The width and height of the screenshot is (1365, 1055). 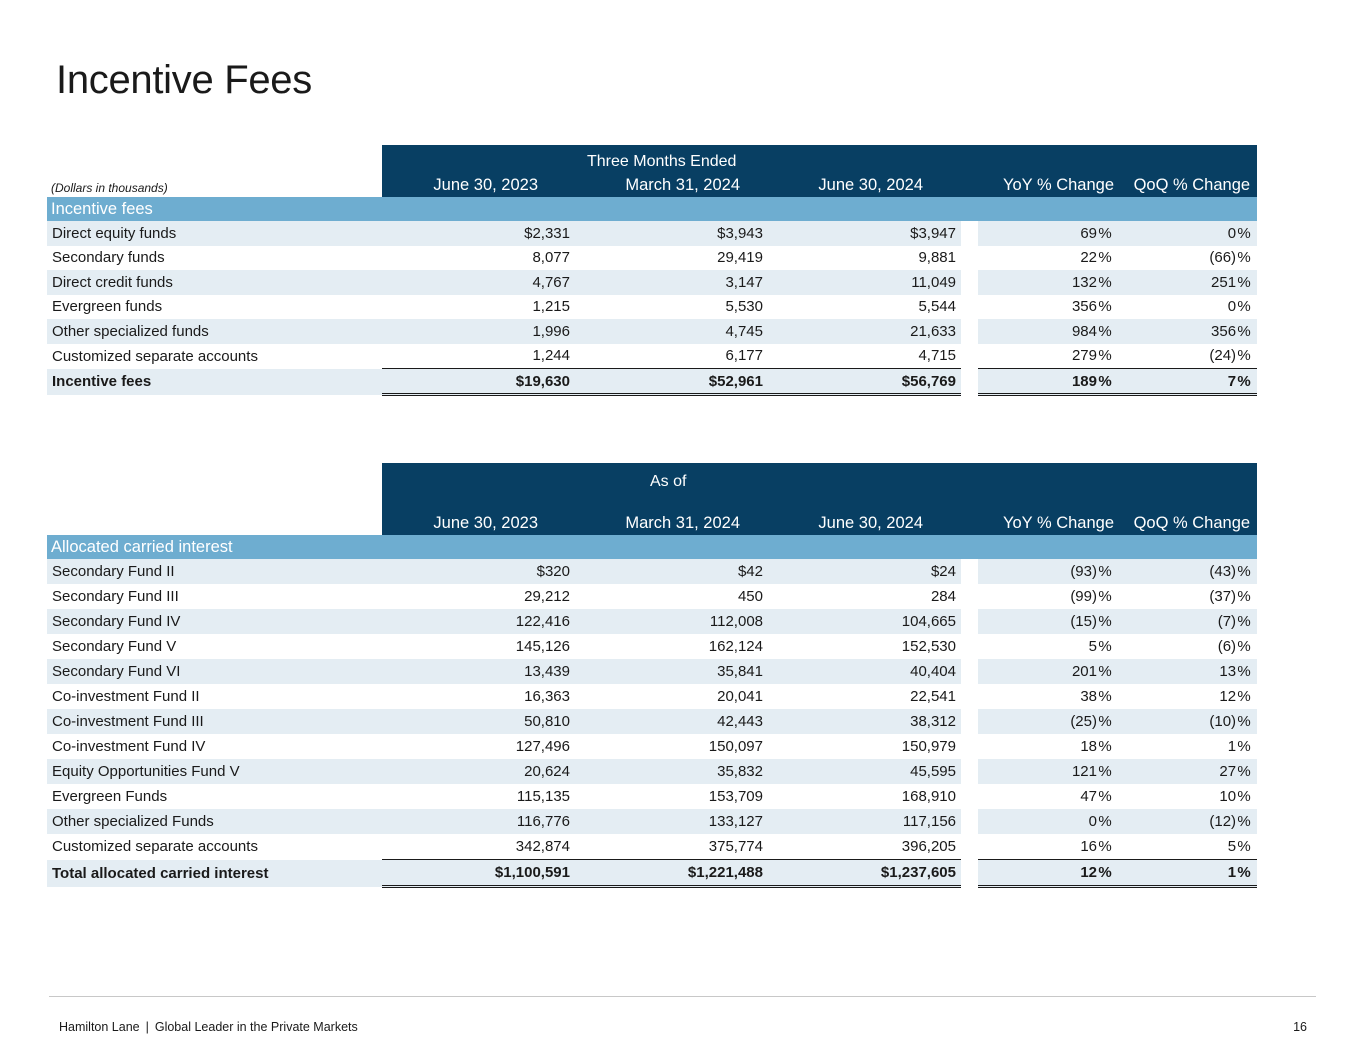 I want to click on cell-value: 133,127, so click(x=671, y=821).